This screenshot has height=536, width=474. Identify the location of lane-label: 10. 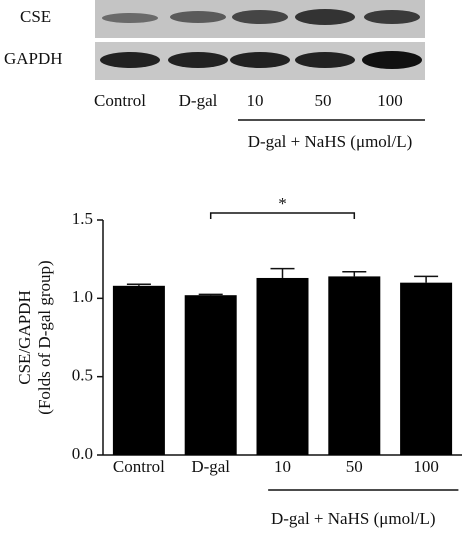
(255, 100).